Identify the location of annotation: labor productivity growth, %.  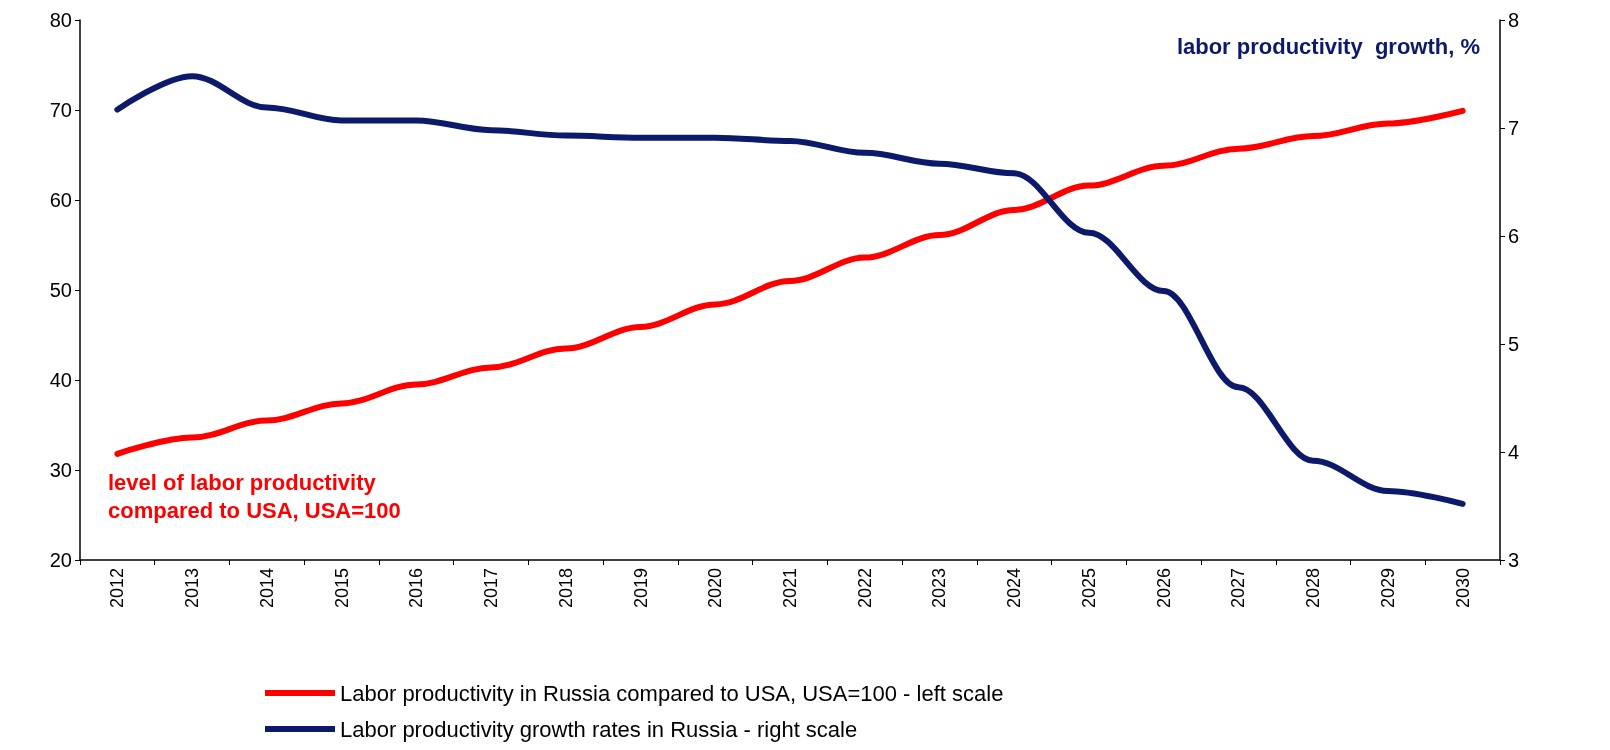
(1328, 46).